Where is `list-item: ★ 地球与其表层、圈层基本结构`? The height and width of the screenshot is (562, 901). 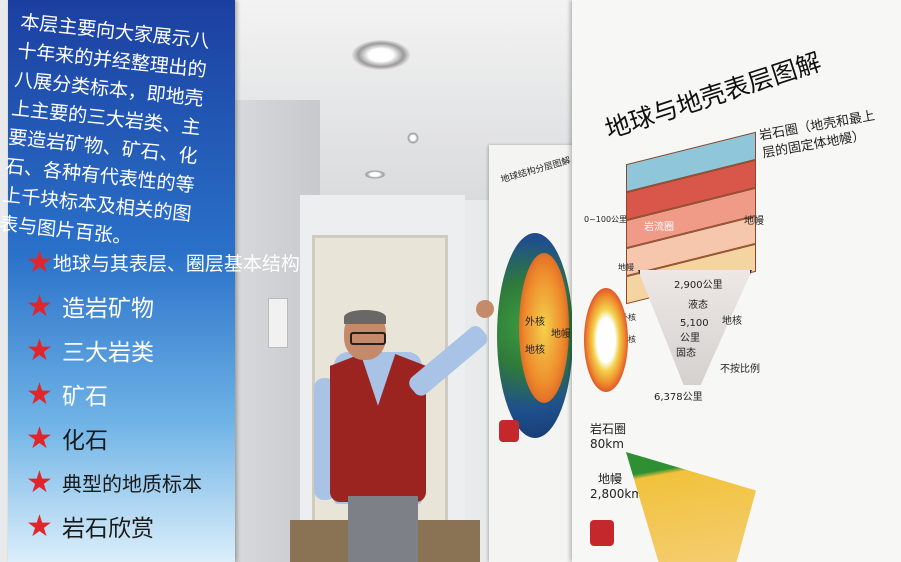
list-item: ★ 地球与其表层、圈层基本结构 is located at coordinates (163, 262).